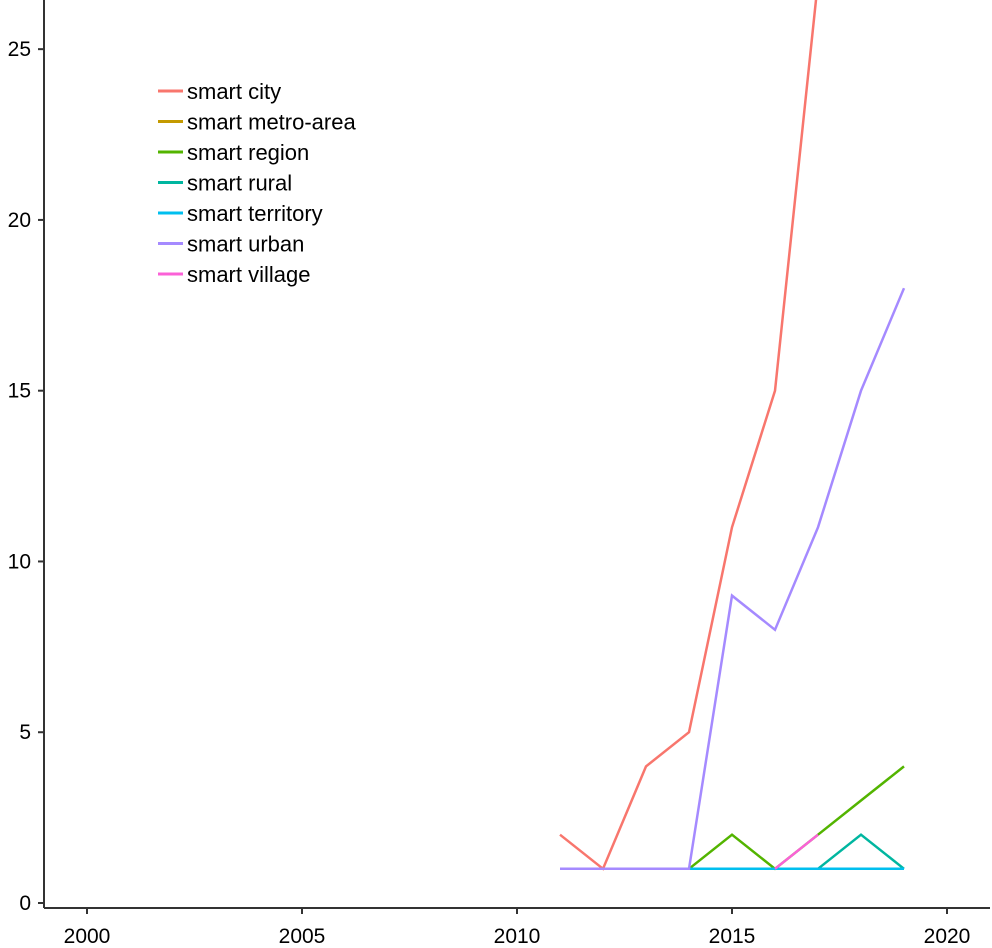 Image resolution: width=992 pixels, height=948 pixels. What do you see at coordinates (840, 852) in the screenshot?
I see `series-line-smart-rural` at bounding box center [840, 852].